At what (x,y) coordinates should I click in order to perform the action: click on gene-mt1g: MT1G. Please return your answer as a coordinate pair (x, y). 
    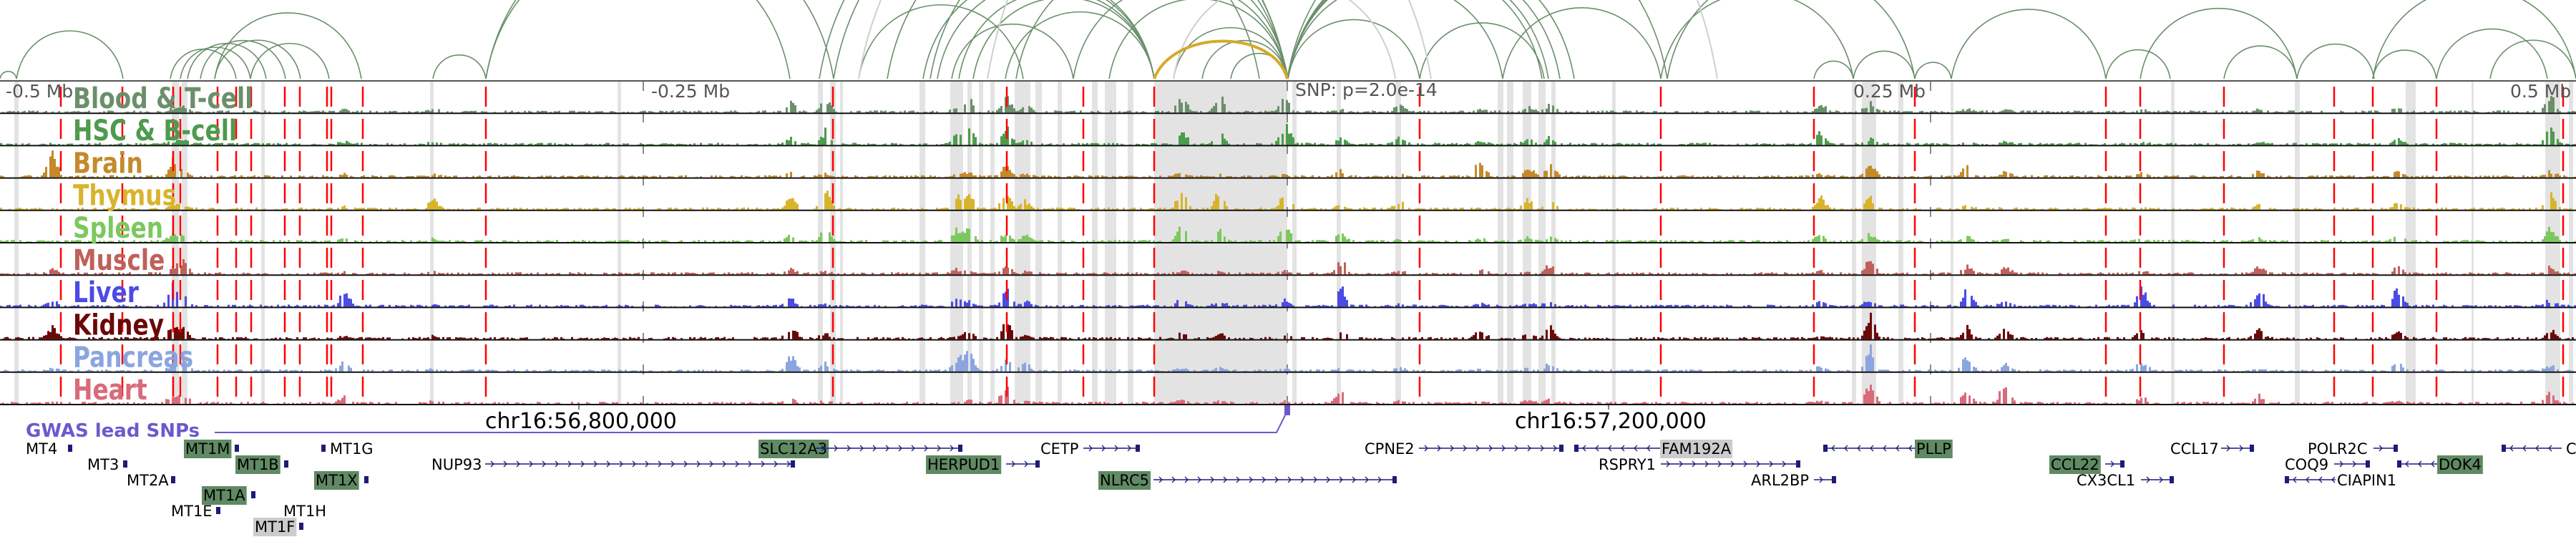
    Looking at the image, I should click on (347, 449).